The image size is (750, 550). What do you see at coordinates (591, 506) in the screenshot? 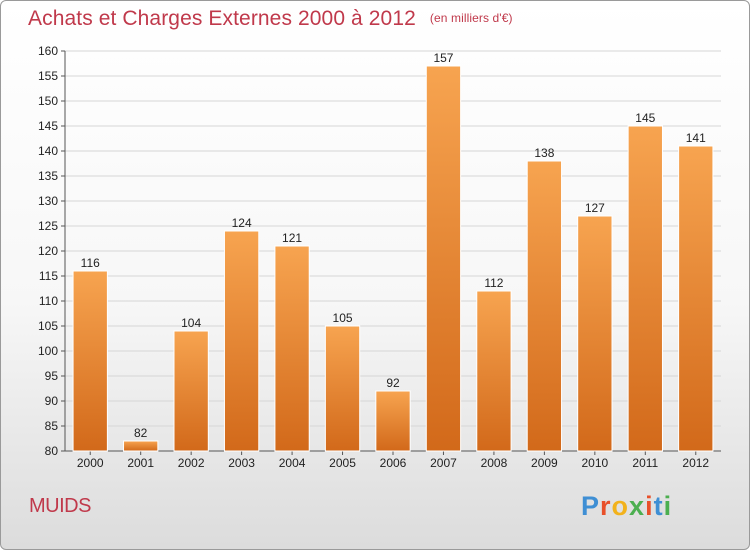
I see `logo-letter: P` at bounding box center [591, 506].